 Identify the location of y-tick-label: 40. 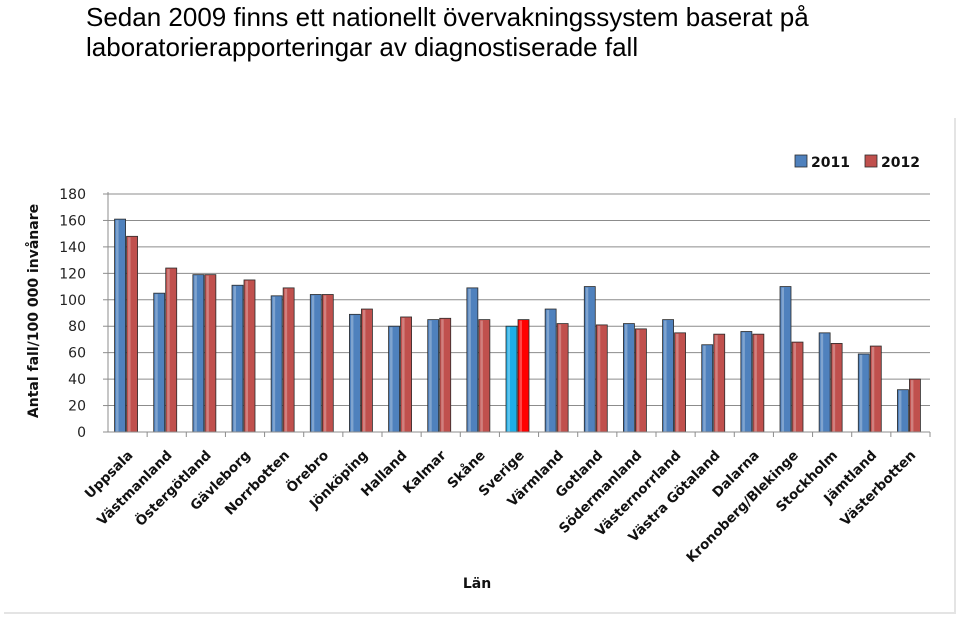
(77, 380).